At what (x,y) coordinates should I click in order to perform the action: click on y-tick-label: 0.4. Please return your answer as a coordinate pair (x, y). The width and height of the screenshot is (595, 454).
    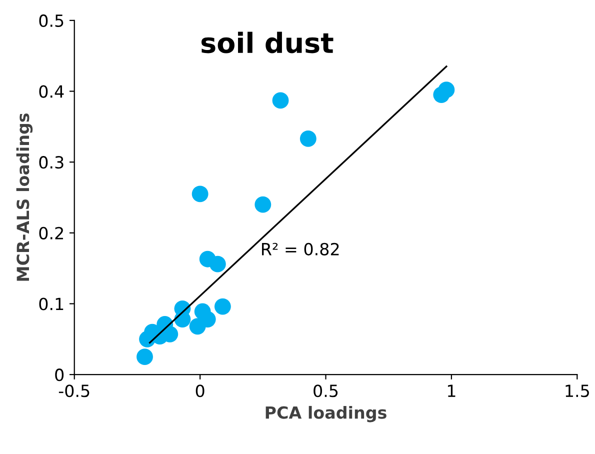
    Looking at the image, I should click on (51, 91).